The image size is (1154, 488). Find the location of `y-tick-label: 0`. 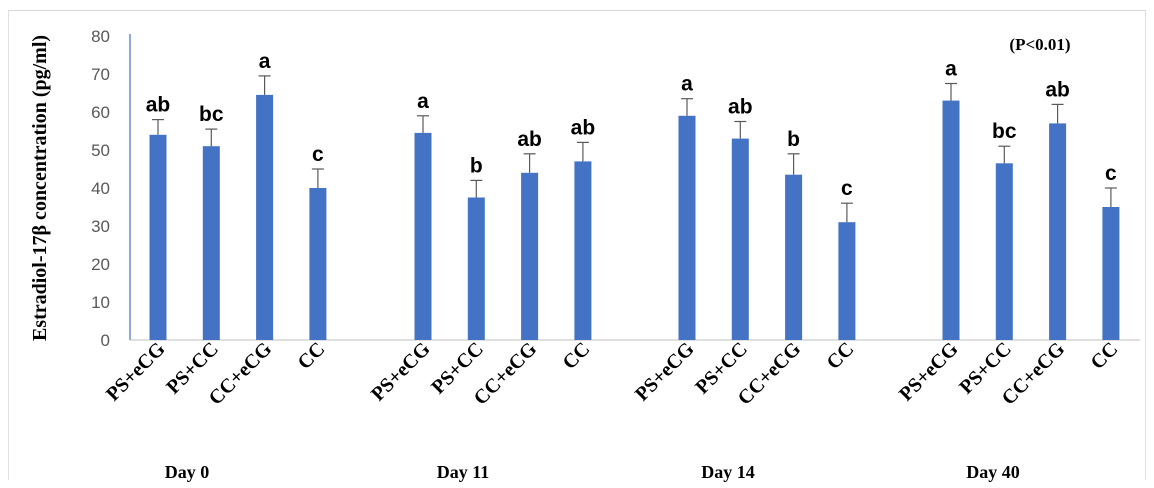

y-tick-label: 0 is located at coordinates (105, 340).